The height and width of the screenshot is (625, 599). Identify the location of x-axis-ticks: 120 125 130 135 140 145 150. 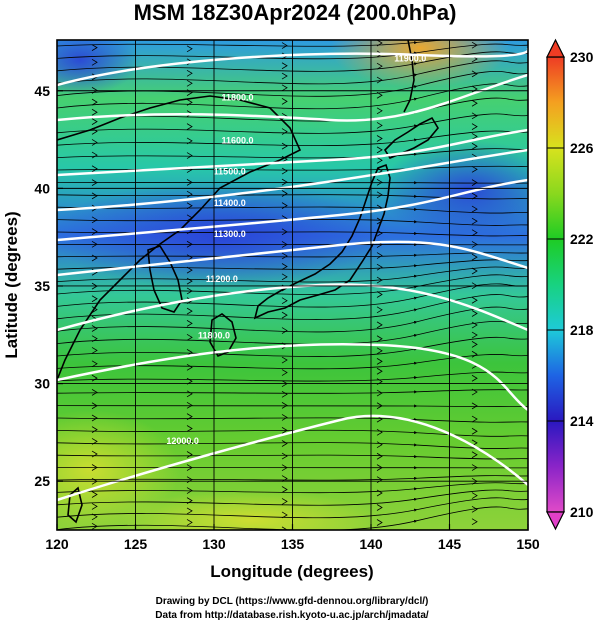
(292, 538).